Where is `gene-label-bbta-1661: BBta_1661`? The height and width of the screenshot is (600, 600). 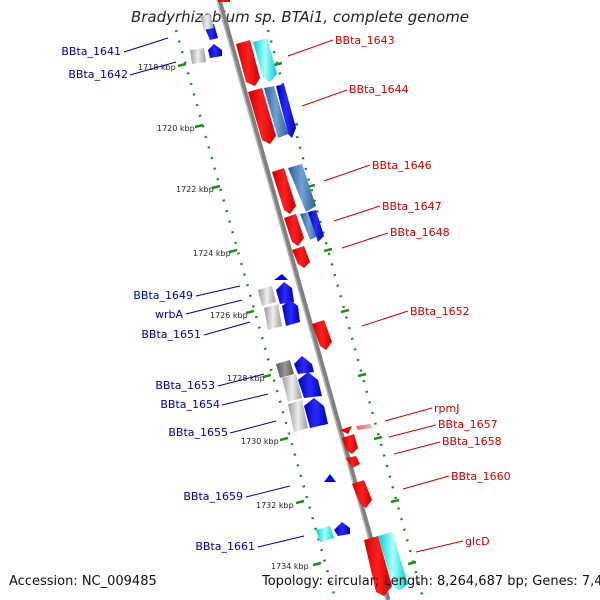 gene-label-bbta-1661: BBta_1661 is located at coordinates (225, 546).